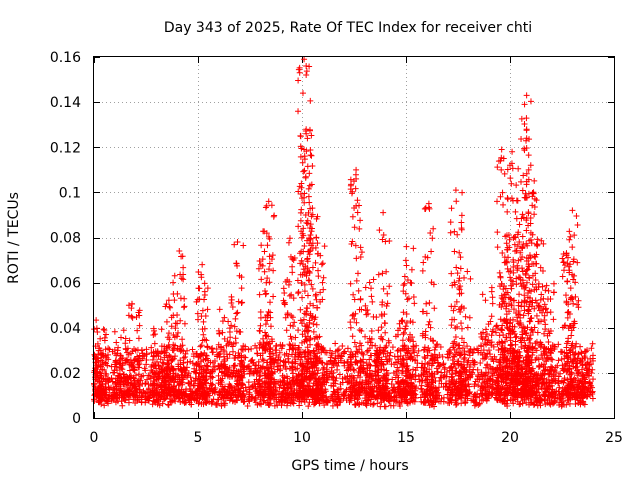  Describe the element at coordinates (510, 438) in the screenshot. I see `x-tick-label: 20` at that location.